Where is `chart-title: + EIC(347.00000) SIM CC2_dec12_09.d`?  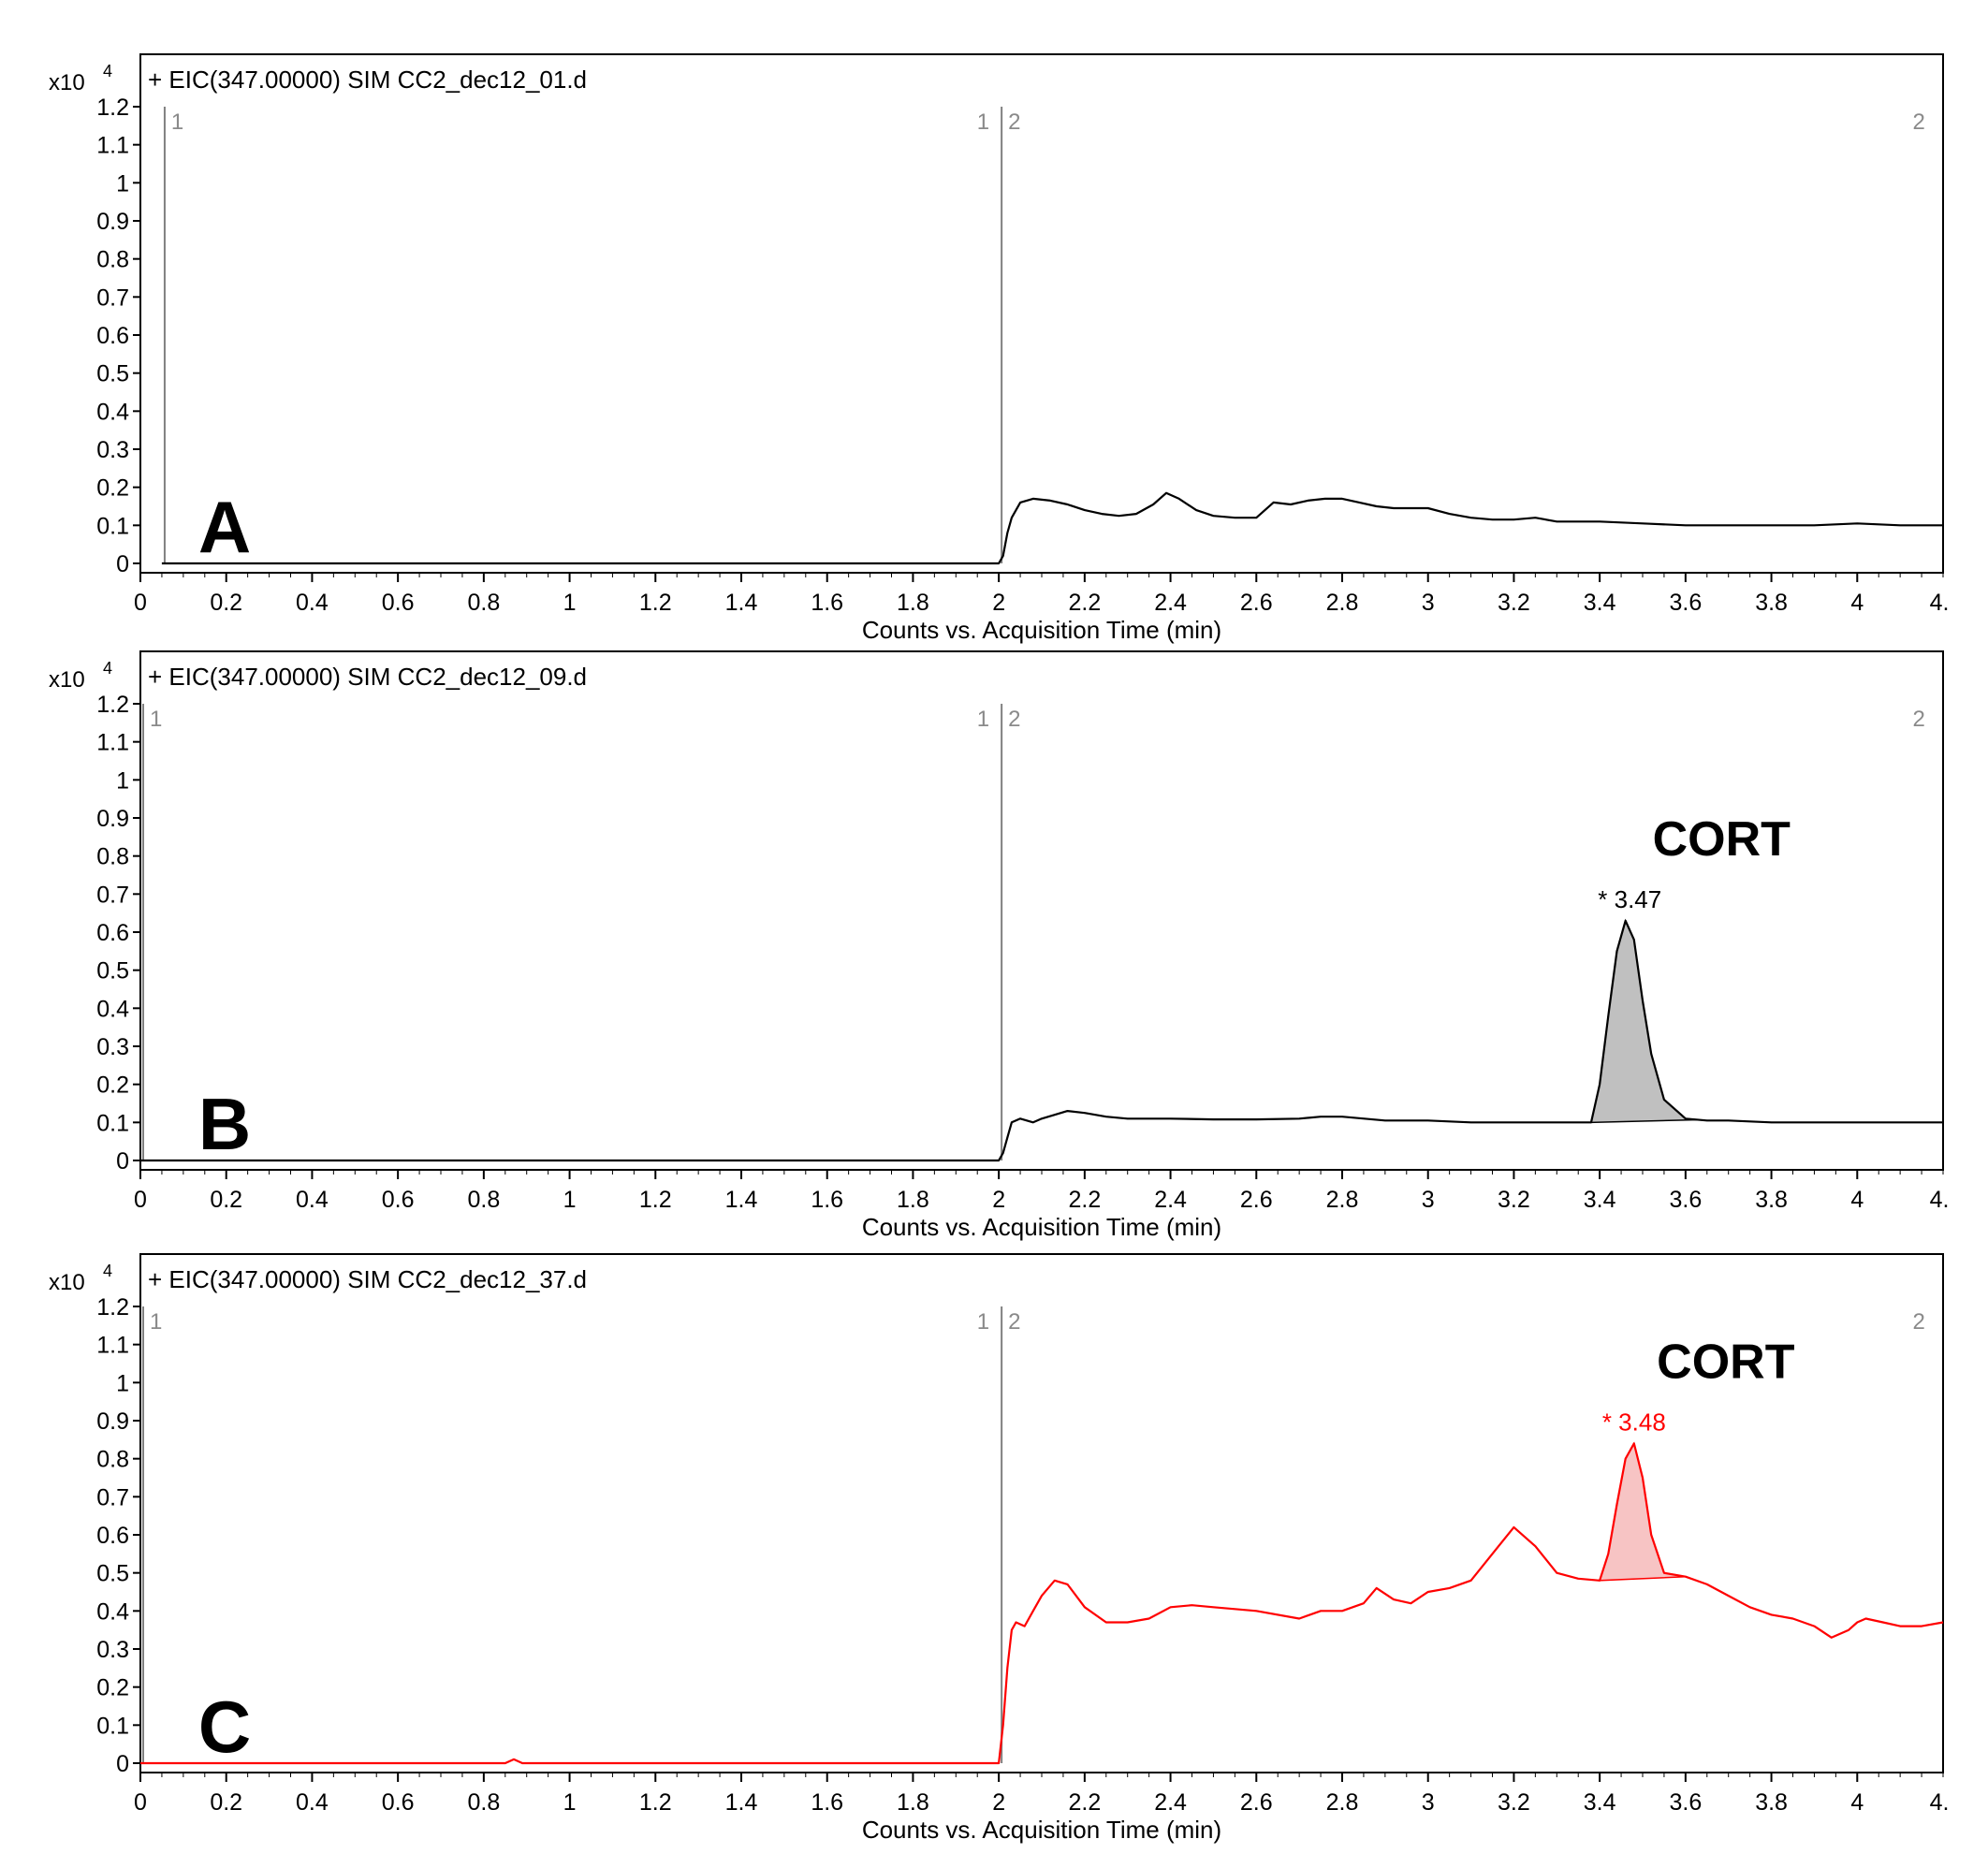
chart-title: + EIC(347.00000) SIM CC2_dec12_09.d is located at coordinates (367, 677).